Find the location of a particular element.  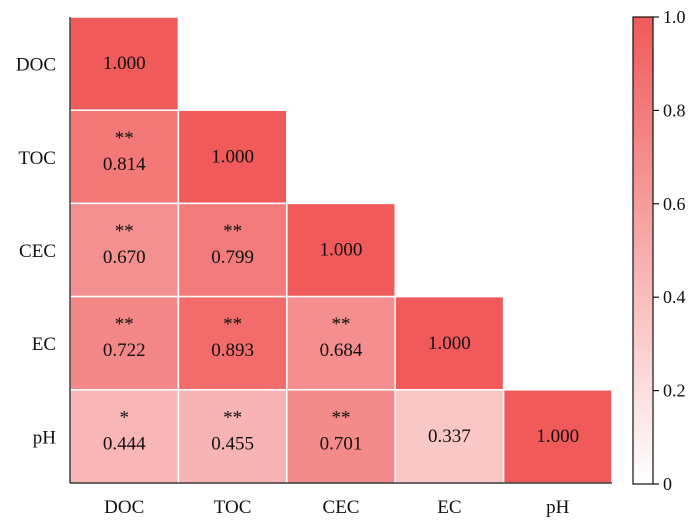

colorbar-tick-label: 0.8 is located at coordinates (674, 110).